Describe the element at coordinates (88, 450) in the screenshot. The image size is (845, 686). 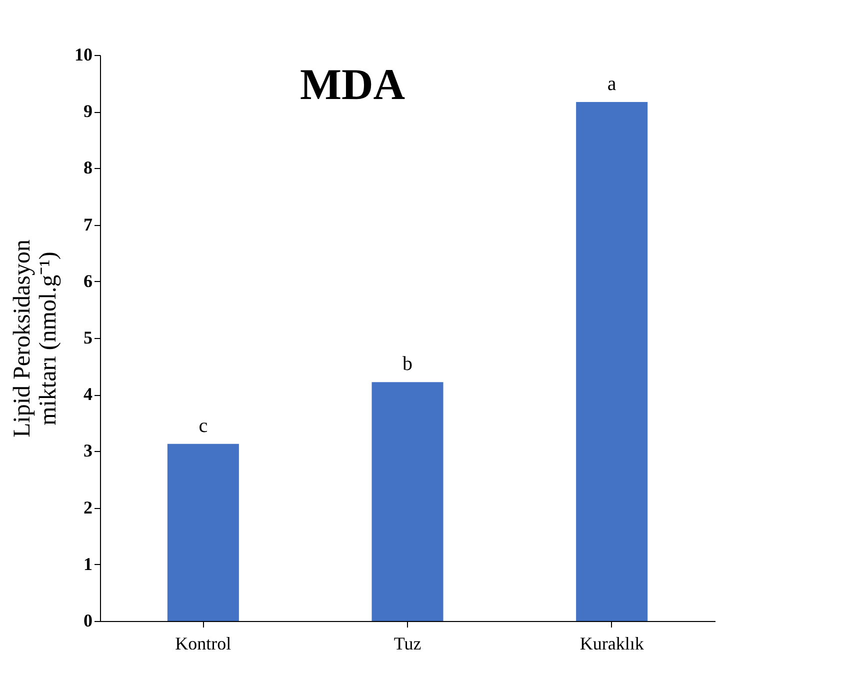
I see `y-tick-label: 3` at that location.